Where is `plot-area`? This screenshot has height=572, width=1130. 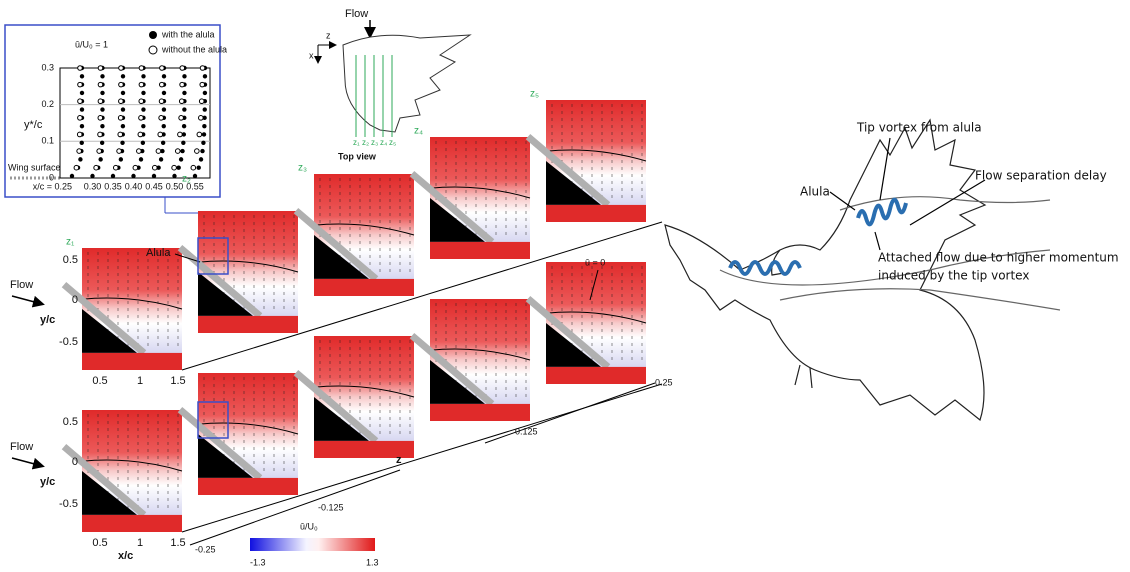 plot-area is located at coordinates (135, 123).